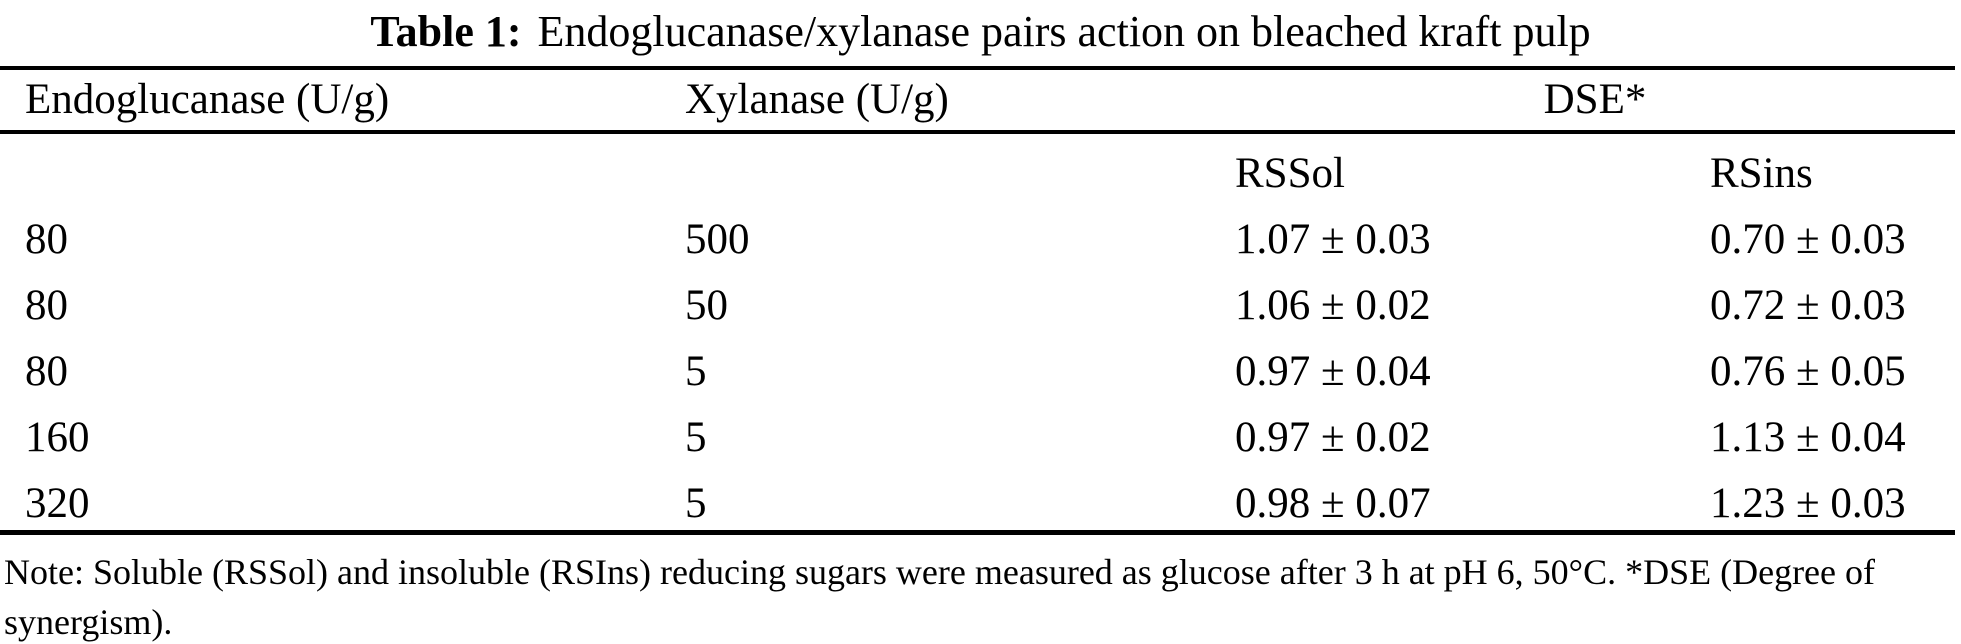  Describe the element at coordinates (1290, 173) in the screenshot. I see `subcol-header-rssol: RSSol` at that location.